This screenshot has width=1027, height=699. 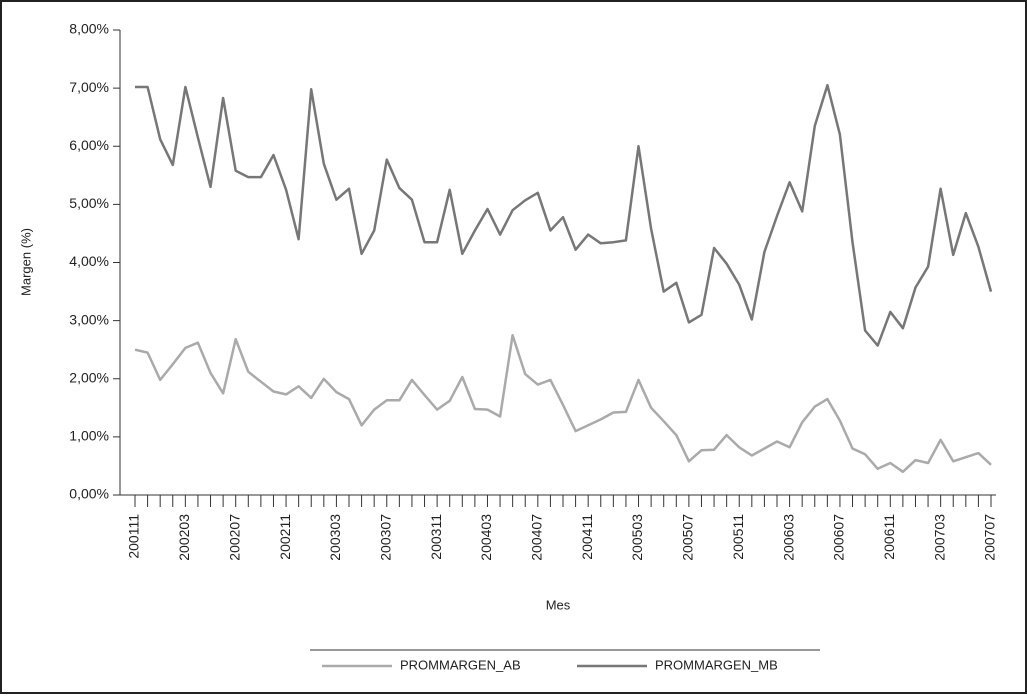 What do you see at coordinates (89, 29) in the screenshot?
I see `y-tick-label: 8,00%` at bounding box center [89, 29].